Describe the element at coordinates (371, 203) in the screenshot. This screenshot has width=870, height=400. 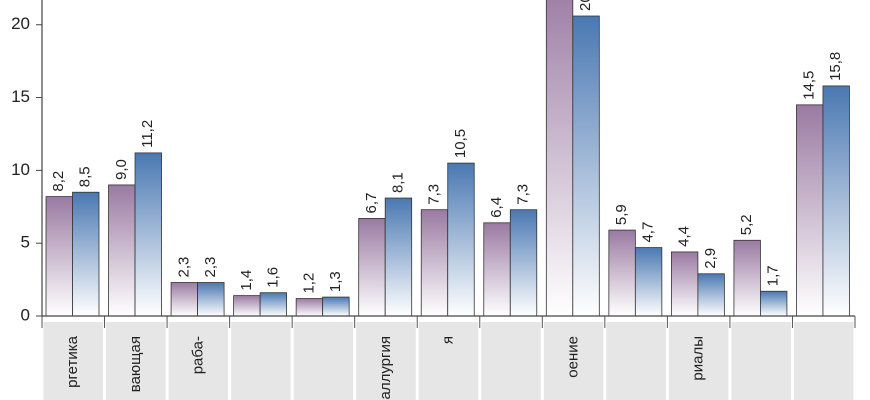
I see `value-label: 6,7` at that location.